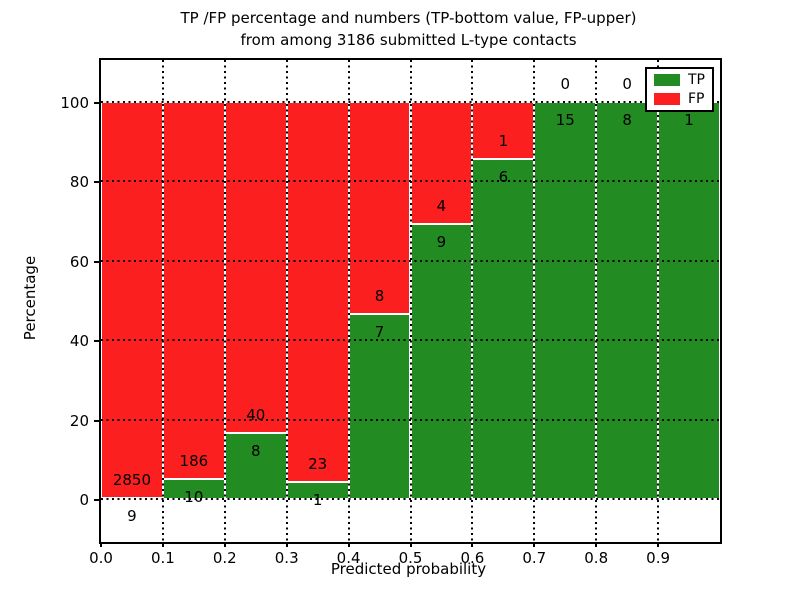 The width and height of the screenshot is (800, 600). Describe the element at coordinates (74, 103) in the screenshot. I see `y-tick-label: 100` at that location.